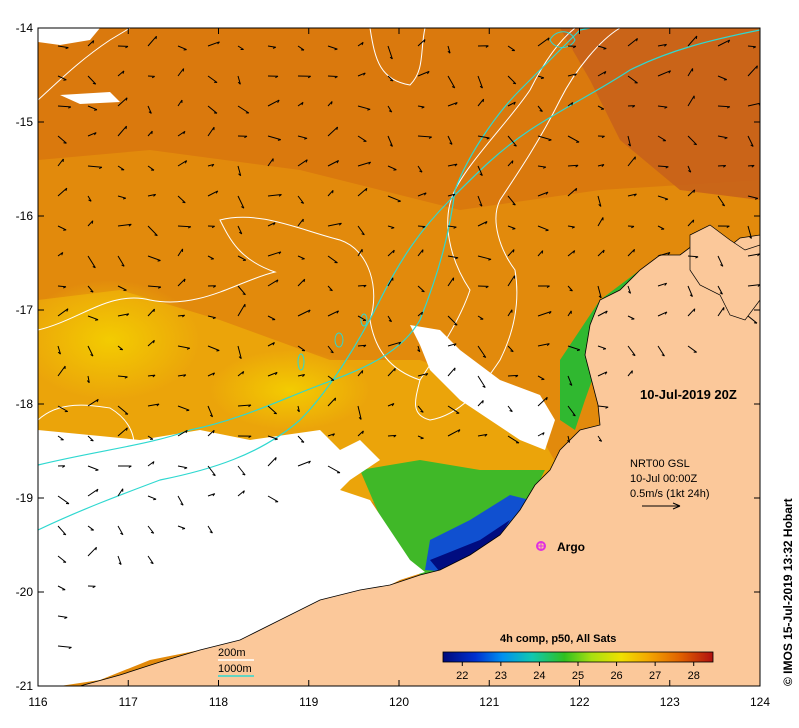  I want to click on cloud-mask, so click(482, 387).